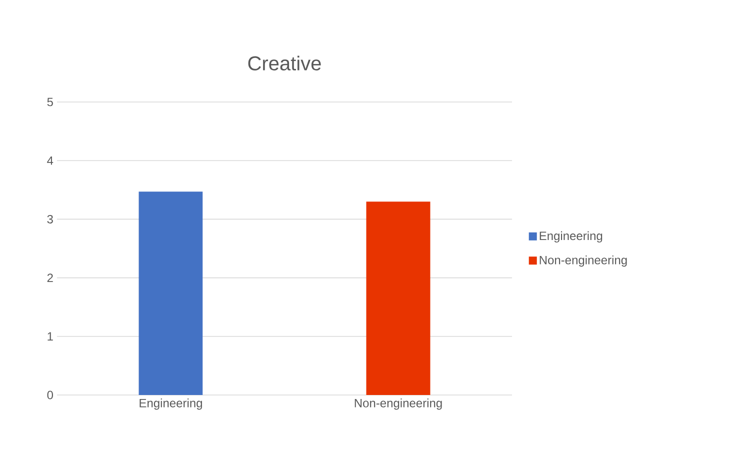 The height and width of the screenshot is (456, 751). Describe the element at coordinates (583, 261) in the screenshot. I see `legend-label: Non-engineering` at that location.